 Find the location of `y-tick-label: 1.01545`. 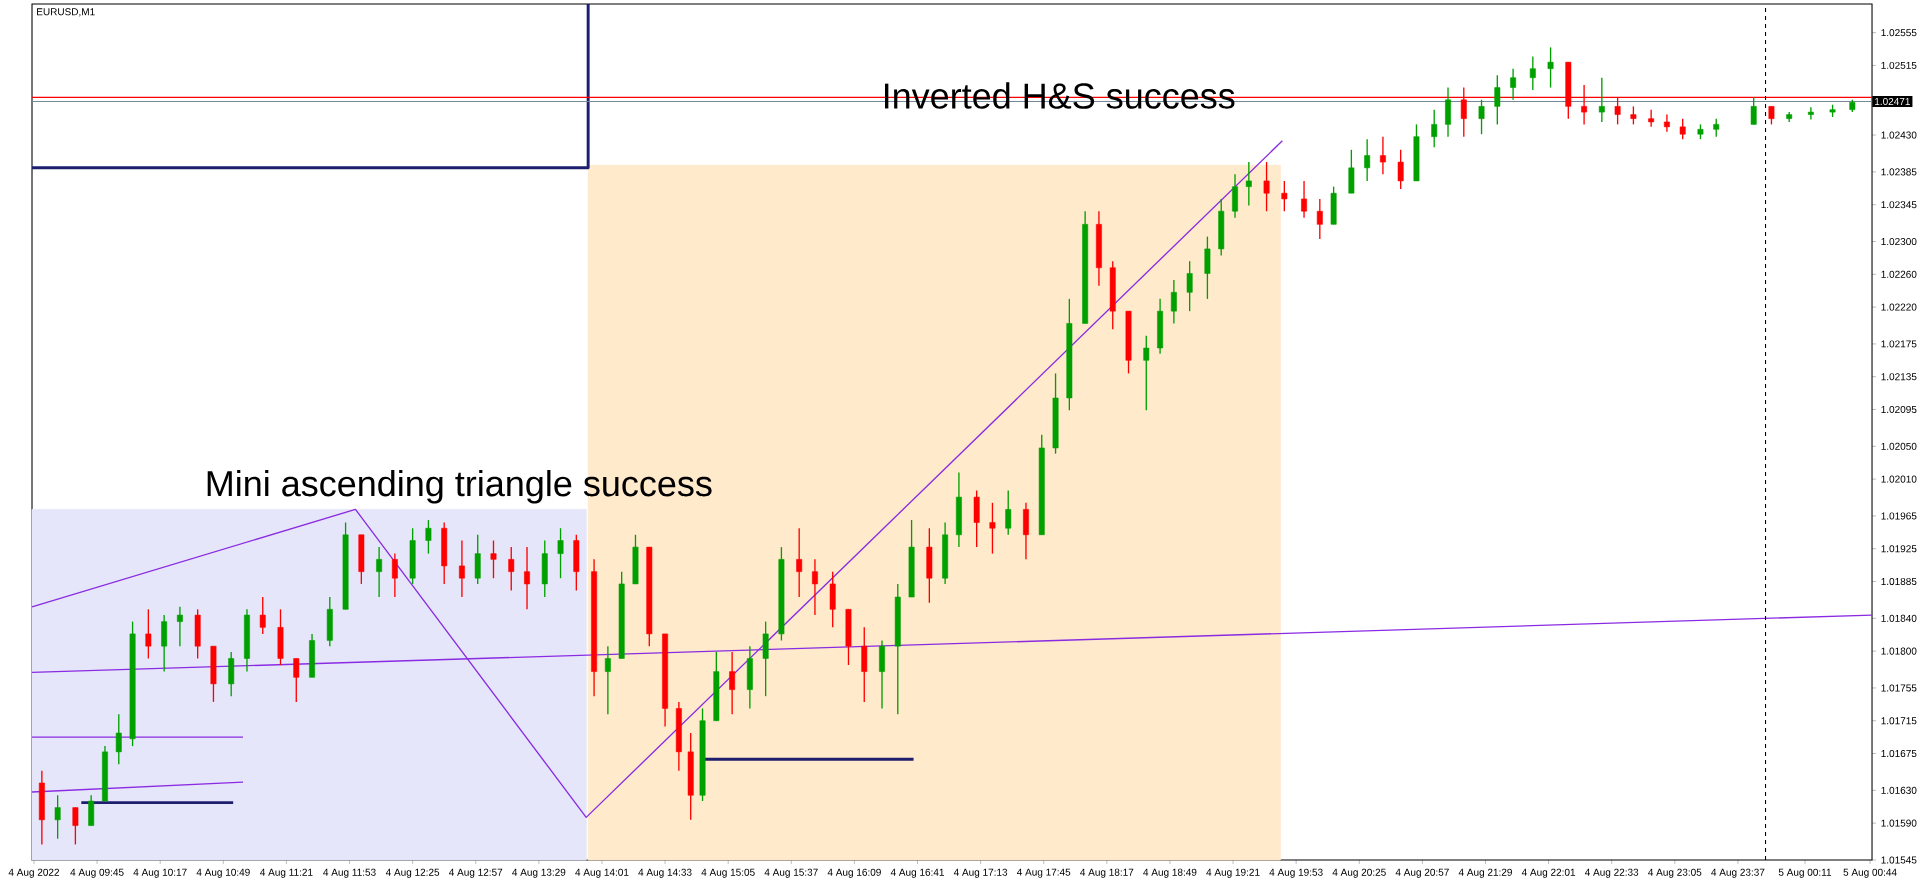

y-tick-label: 1.01545 is located at coordinates (1899, 860).